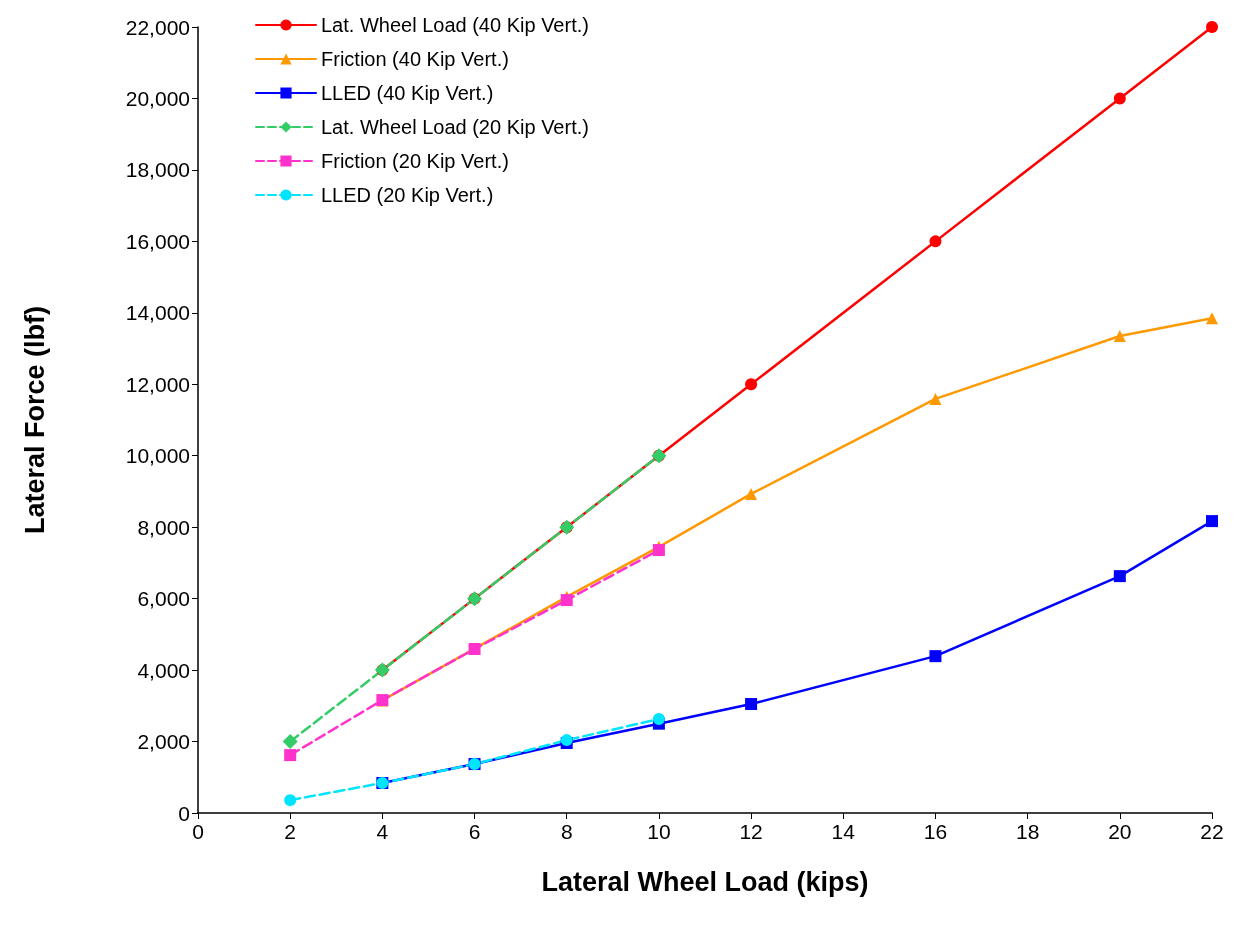  Describe the element at coordinates (659, 831) in the screenshot. I see `x-tick-label: 10` at that location.